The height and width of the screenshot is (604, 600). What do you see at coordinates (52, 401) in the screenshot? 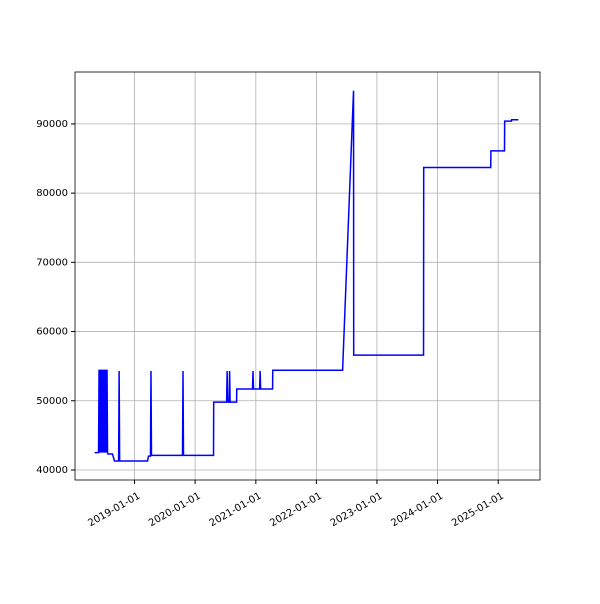
I see `y-tick-label: 50000` at bounding box center [52, 401].